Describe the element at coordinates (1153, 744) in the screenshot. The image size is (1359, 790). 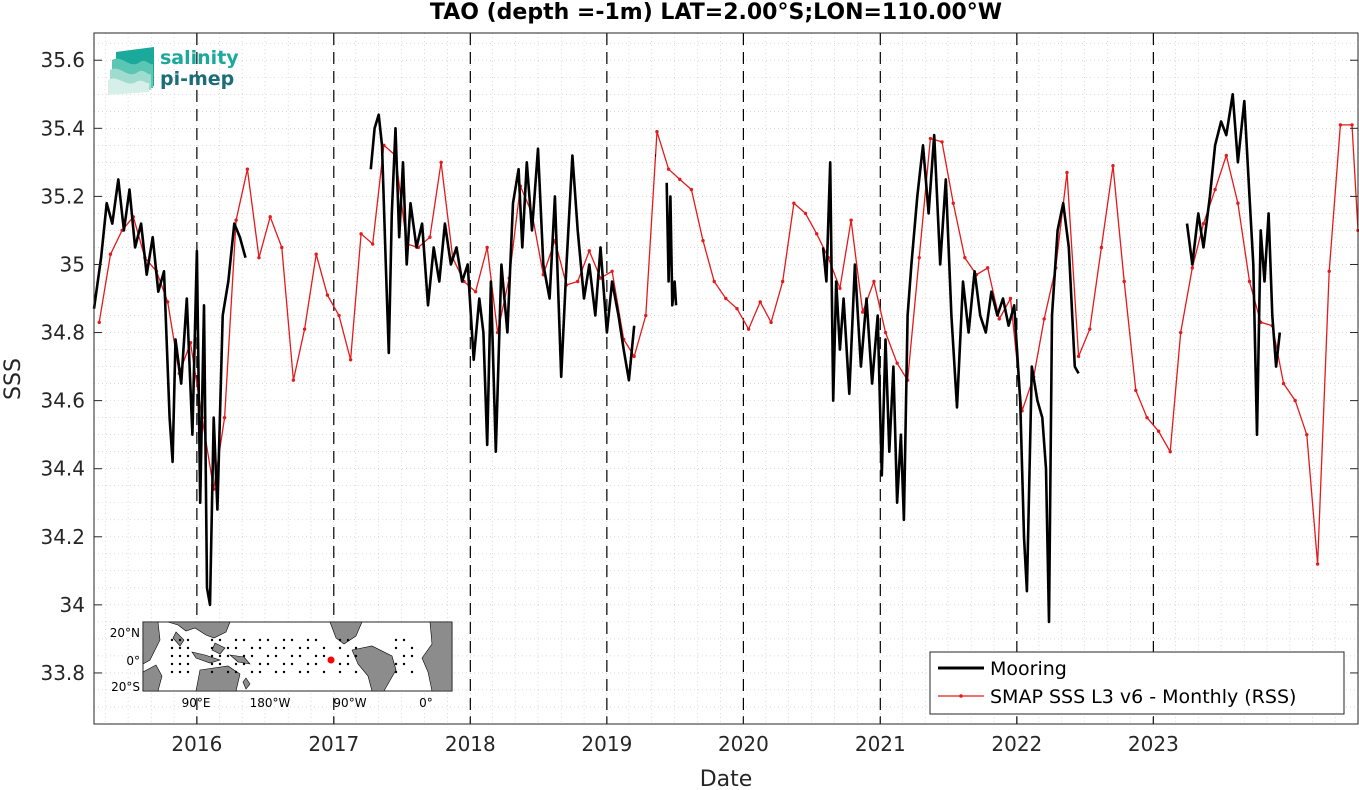
I see `x-tick-label: 2023` at that location.